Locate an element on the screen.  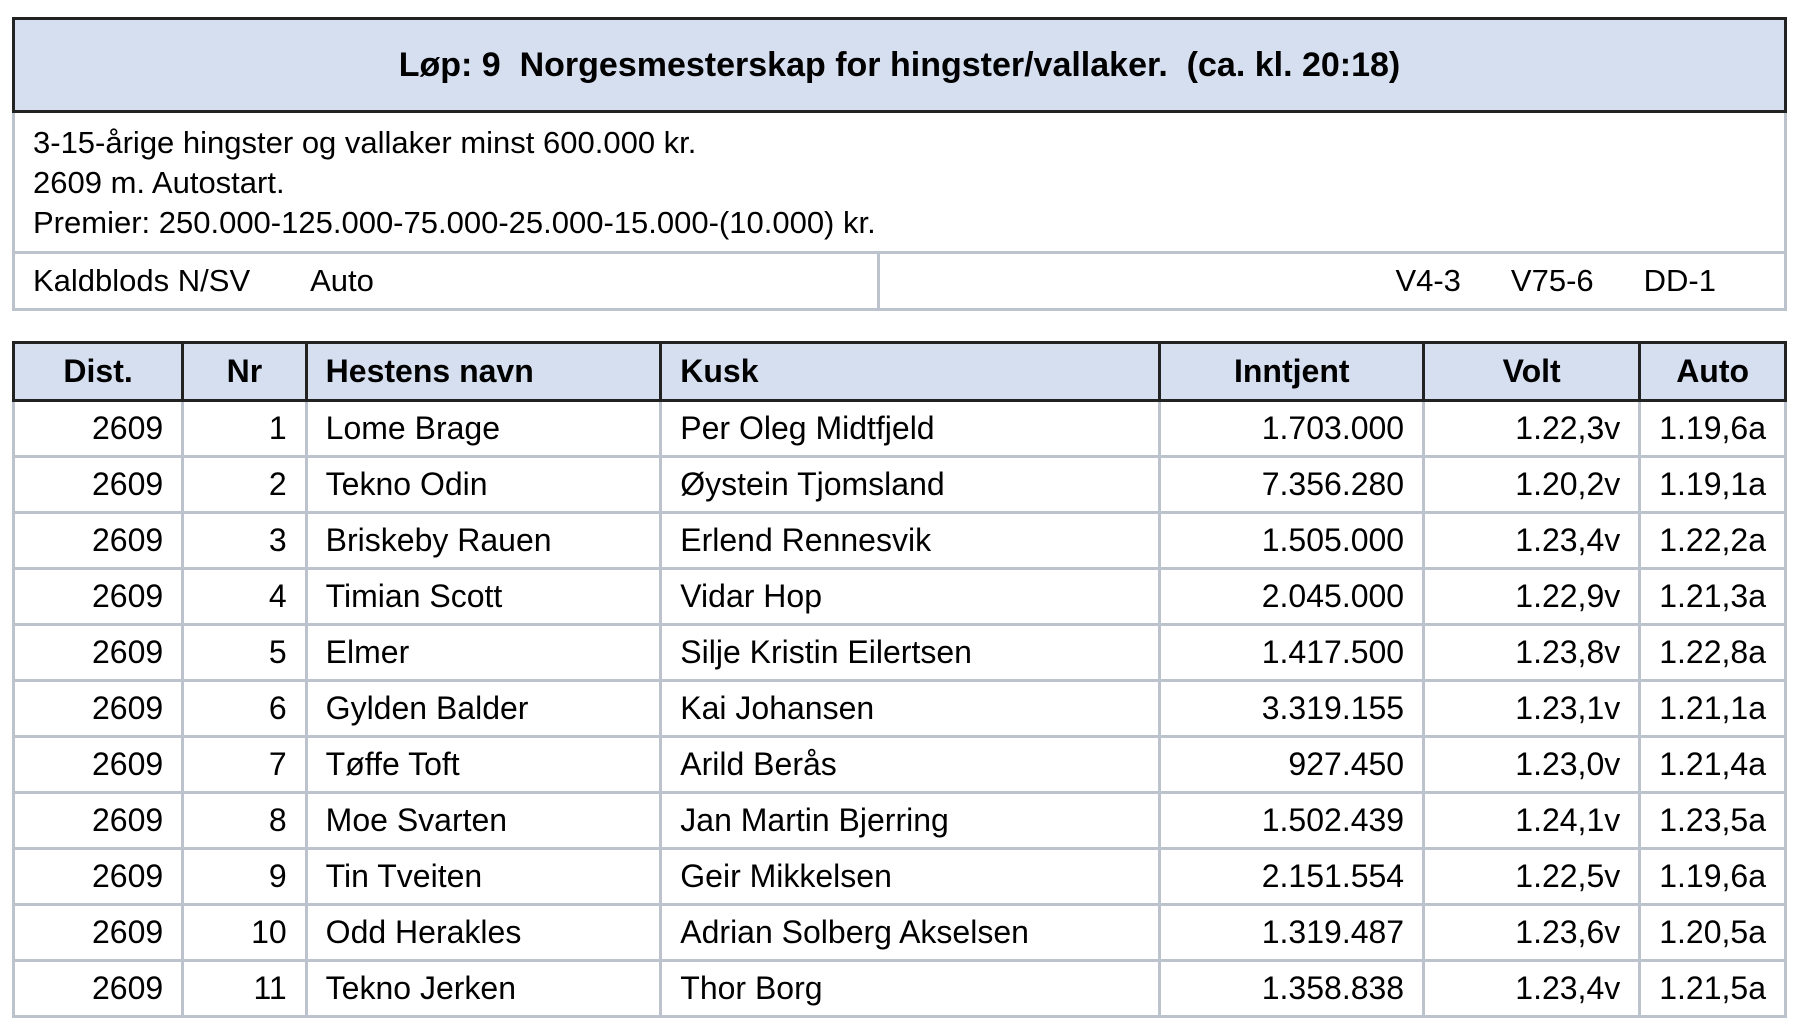
cell-auto: 1.23,5a is located at coordinates (1712, 820).